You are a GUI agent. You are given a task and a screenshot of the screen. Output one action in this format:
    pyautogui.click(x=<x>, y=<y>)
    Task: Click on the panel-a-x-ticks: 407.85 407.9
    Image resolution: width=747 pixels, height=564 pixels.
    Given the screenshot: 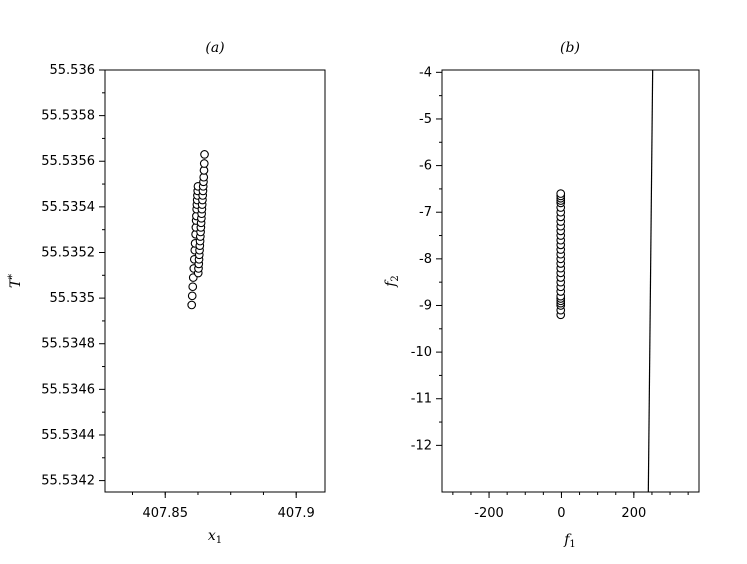 What is the action you would take?
    pyautogui.click(x=223, y=506)
    